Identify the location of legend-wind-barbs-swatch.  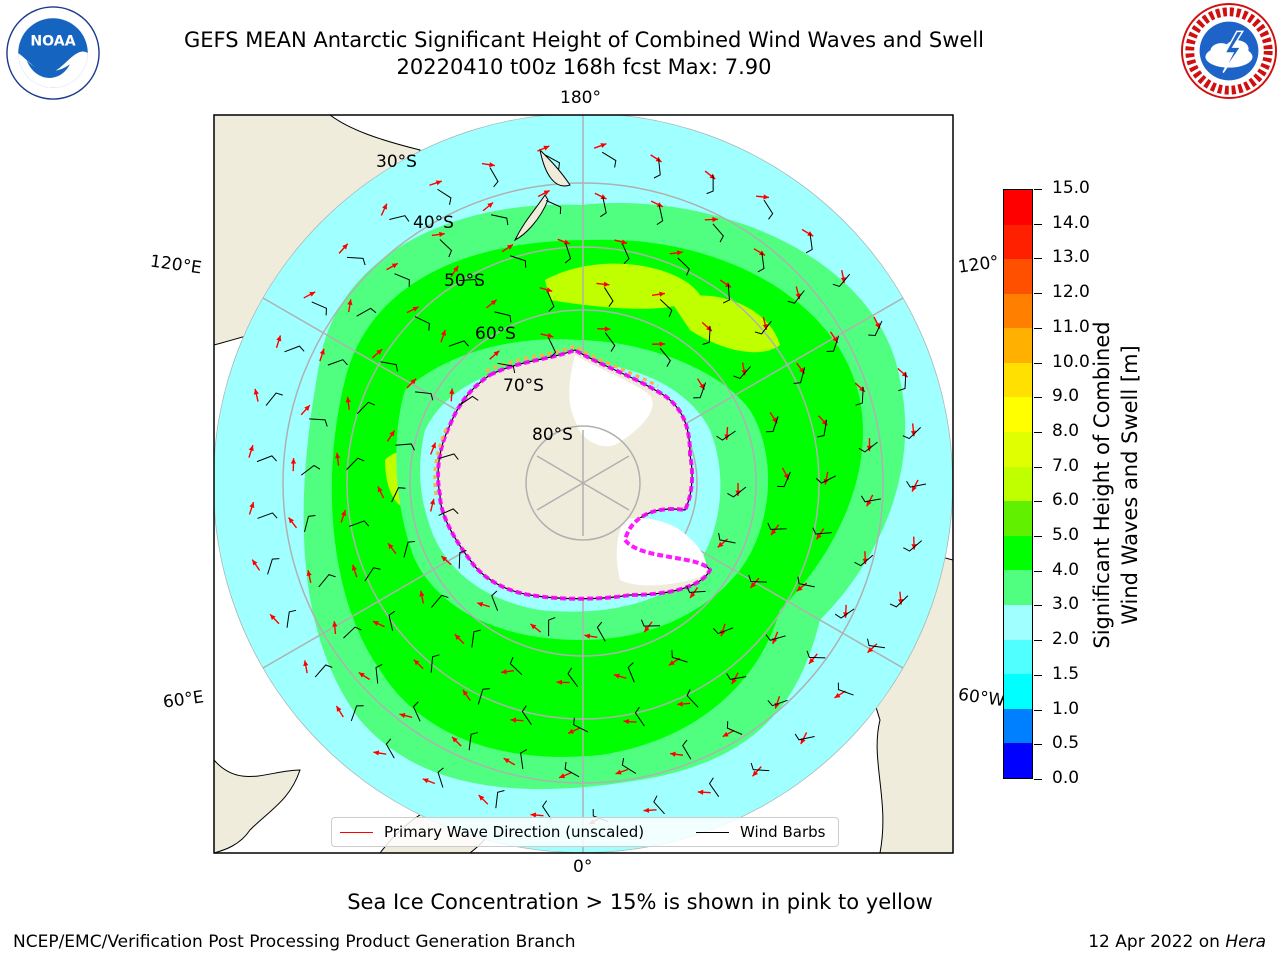
(712, 832).